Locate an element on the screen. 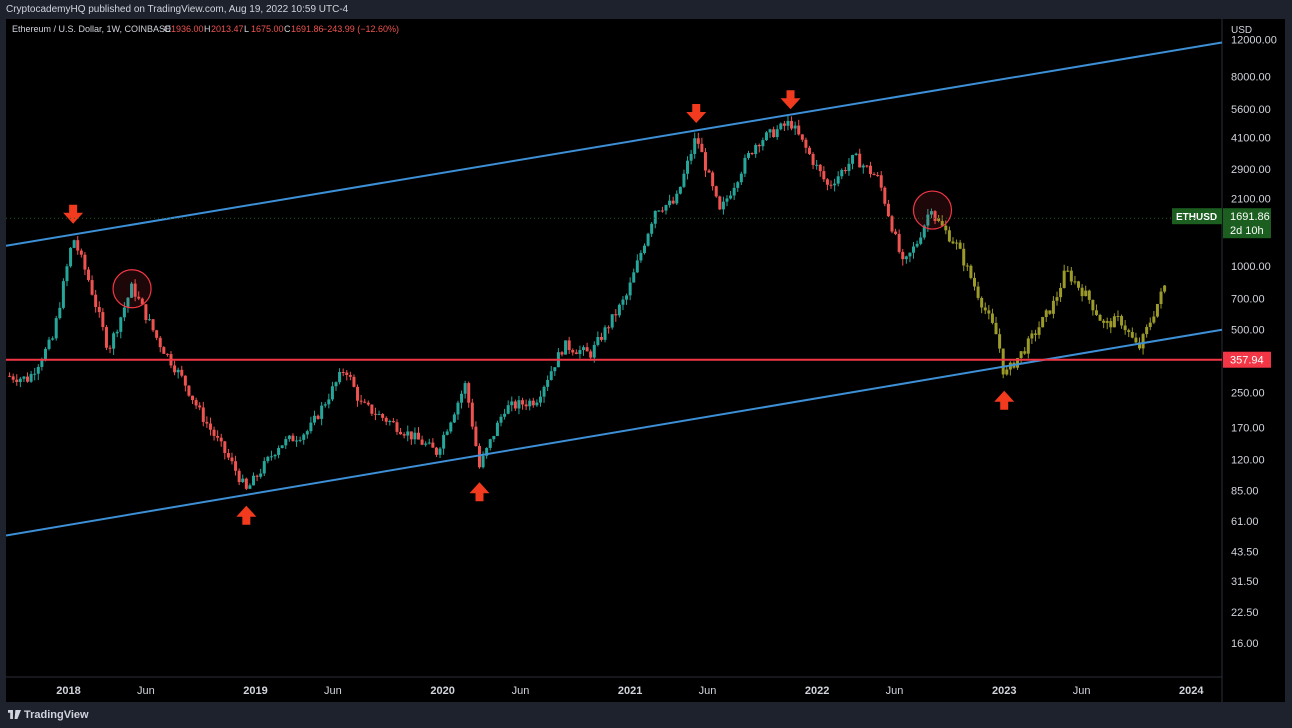 This screenshot has height=728, width=1292. price-tick-label: 12000.00 is located at coordinates (1254, 41).